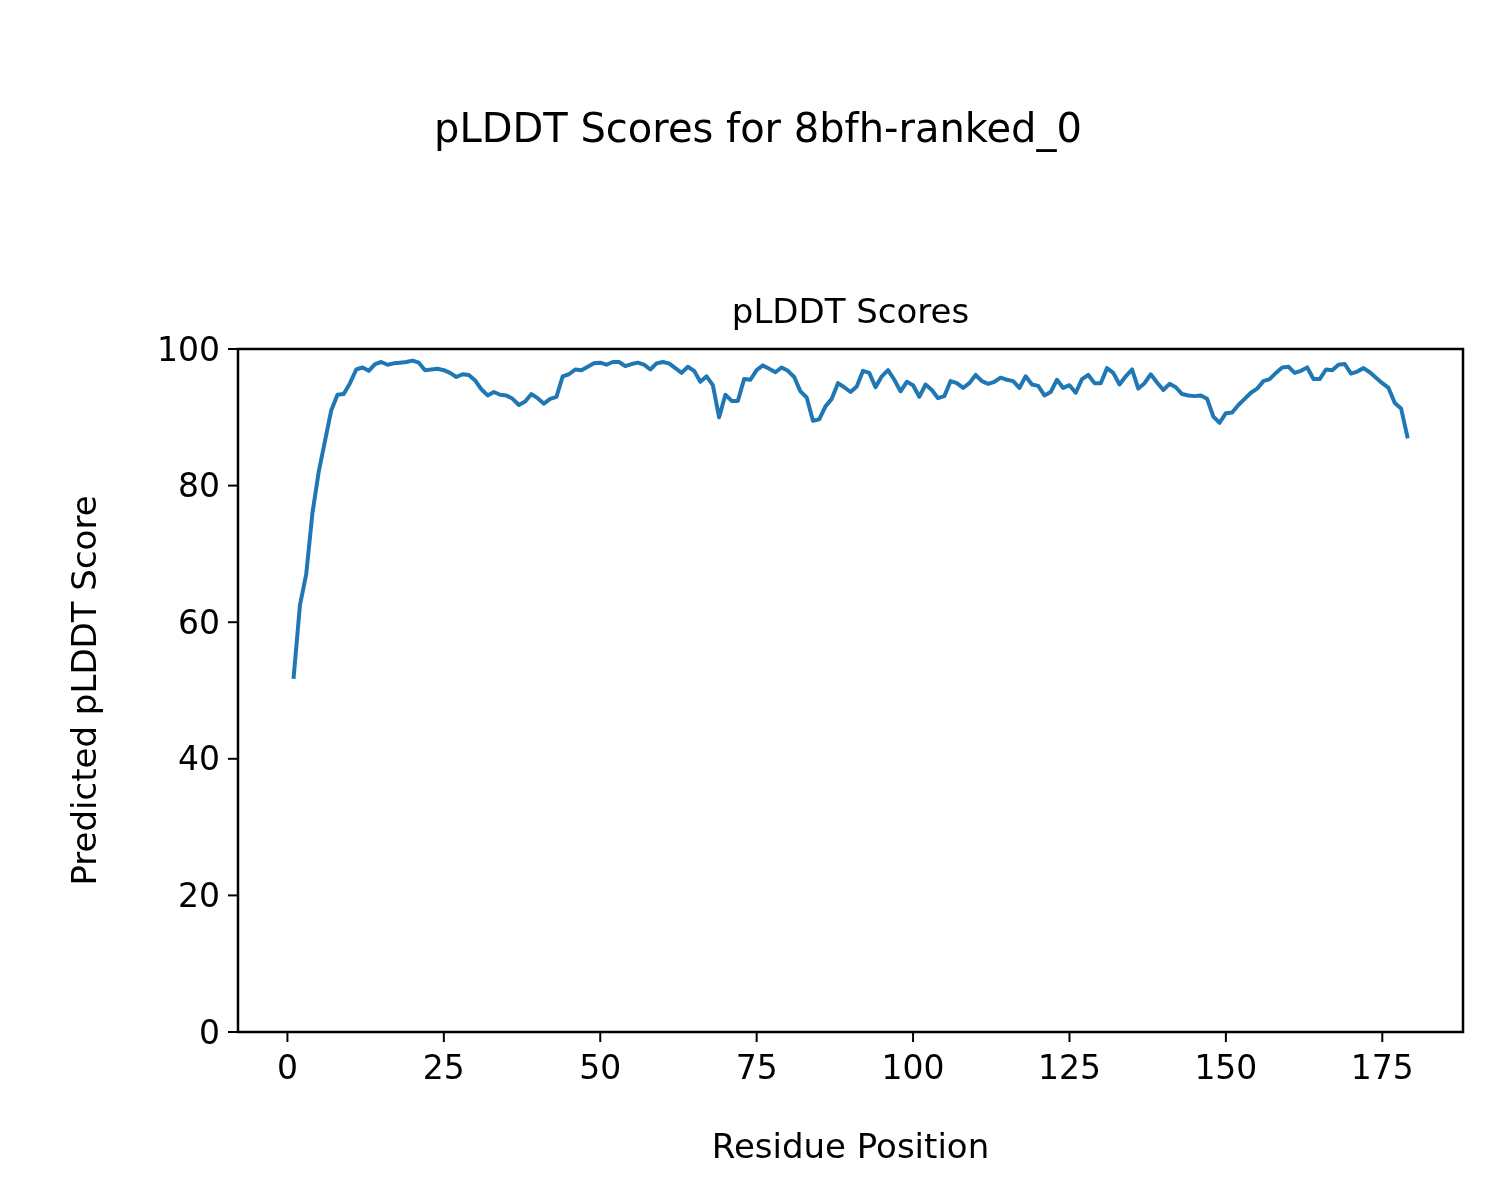 The image size is (1500, 1200). What do you see at coordinates (209, 1032) in the screenshot?
I see `y-tick-label: 0` at bounding box center [209, 1032].